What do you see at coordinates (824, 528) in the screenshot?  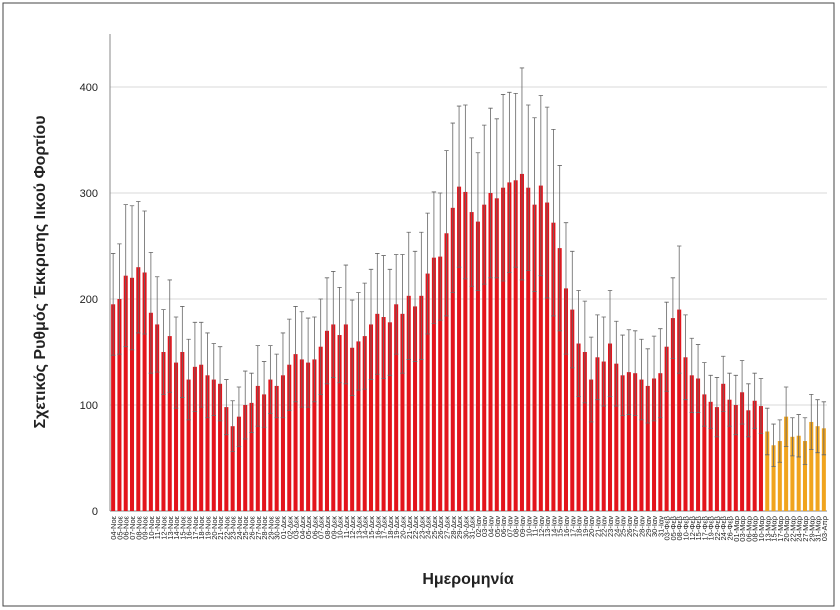 I see `x-tick-label: 03-Απρ` at bounding box center [824, 528].